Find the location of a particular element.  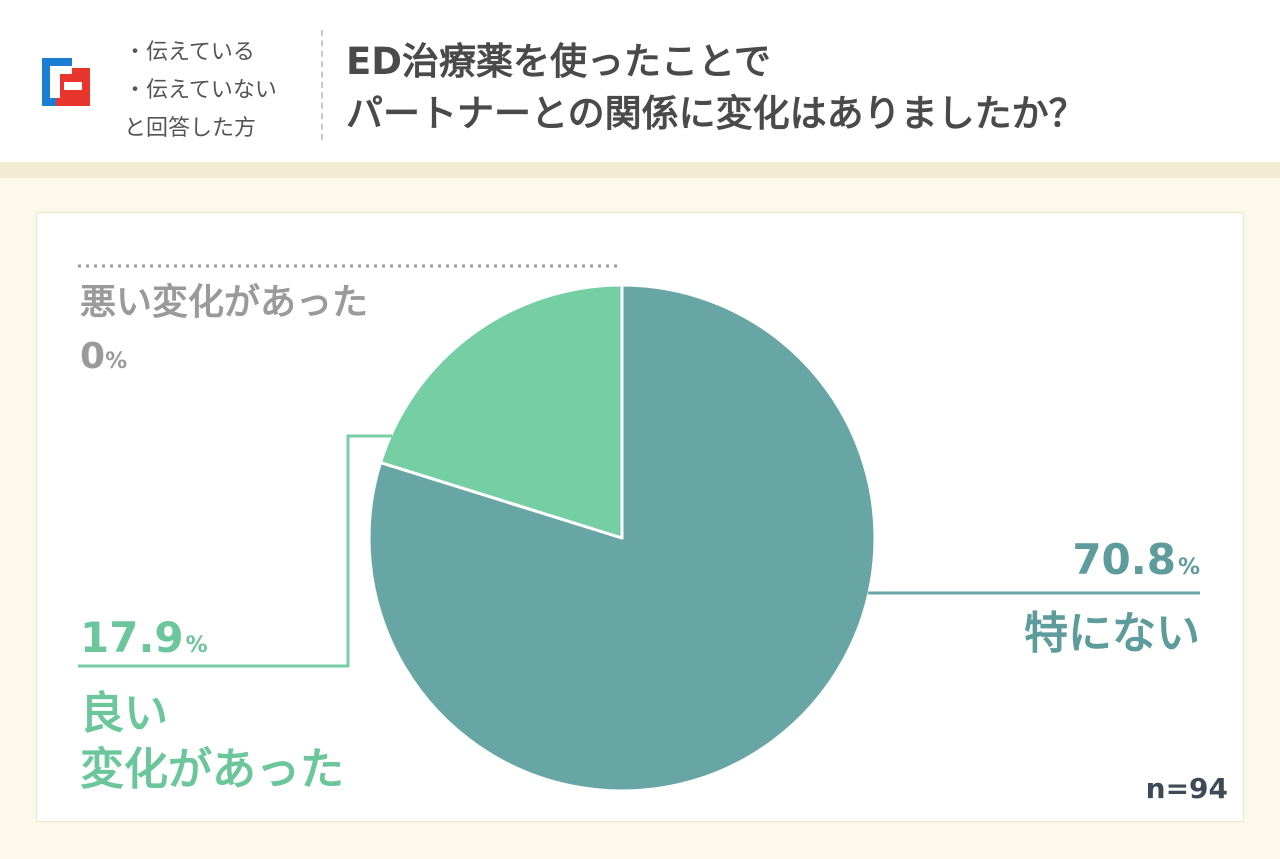

slice-label-none: 特にない is located at coordinates (1112, 633).